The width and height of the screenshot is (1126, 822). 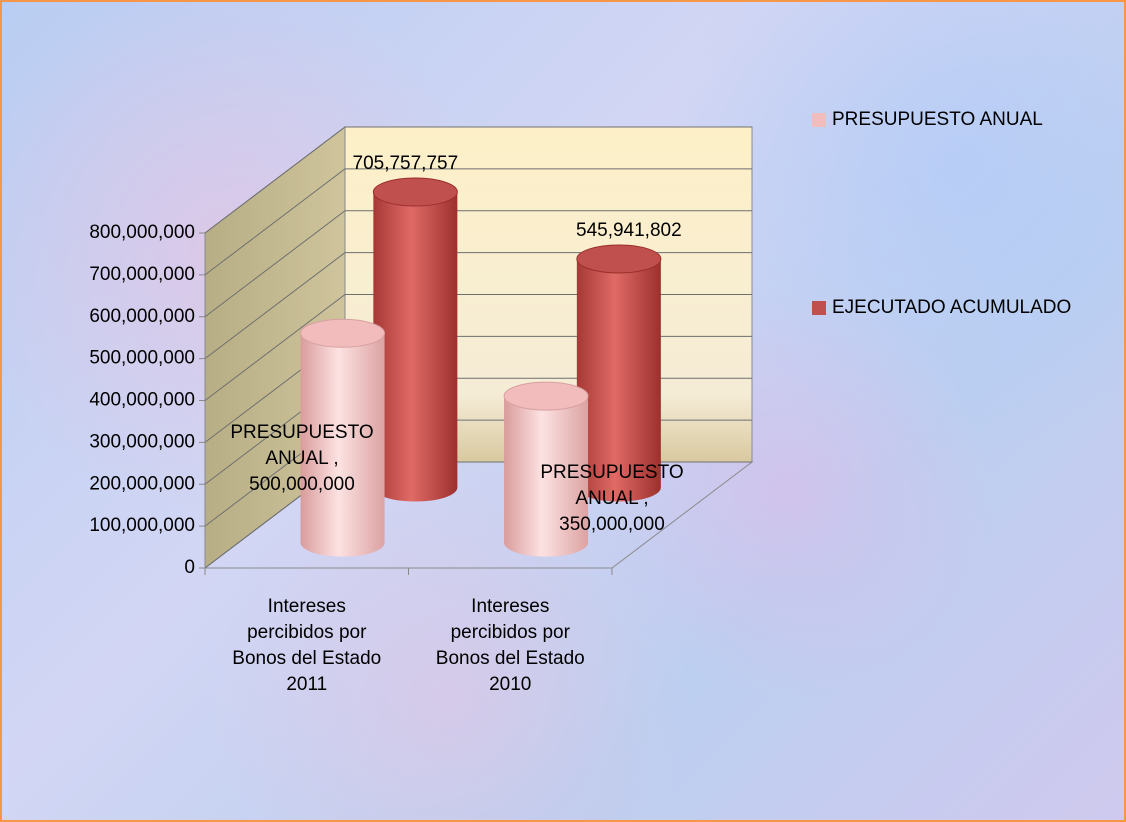 What do you see at coordinates (142, 400) in the screenshot?
I see `y-tick-label: 400,000,000` at bounding box center [142, 400].